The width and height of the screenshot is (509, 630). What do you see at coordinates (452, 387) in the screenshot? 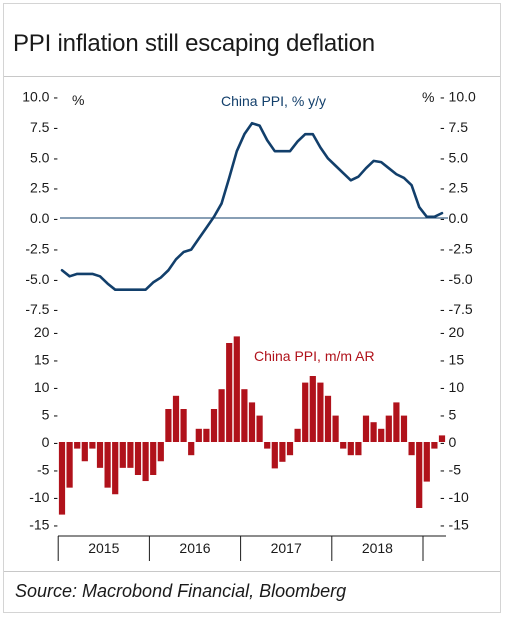
I see `y-tick-right-bottom: - 10` at bounding box center [452, 387].